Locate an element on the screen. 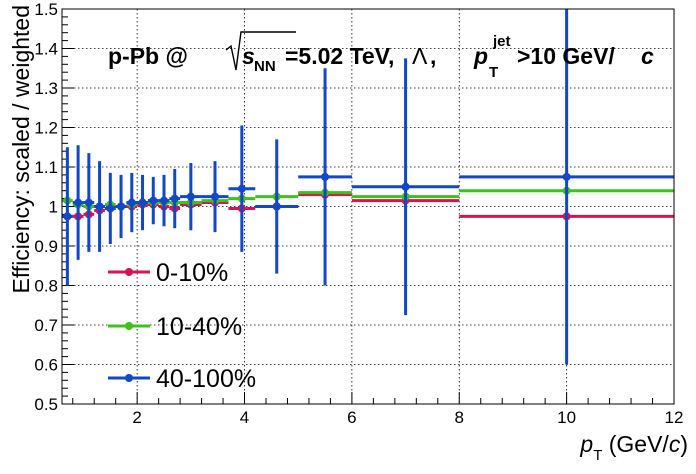  x-axis-ticks: 2 4 6 8 10 12 is located at coordinates (378, 409).